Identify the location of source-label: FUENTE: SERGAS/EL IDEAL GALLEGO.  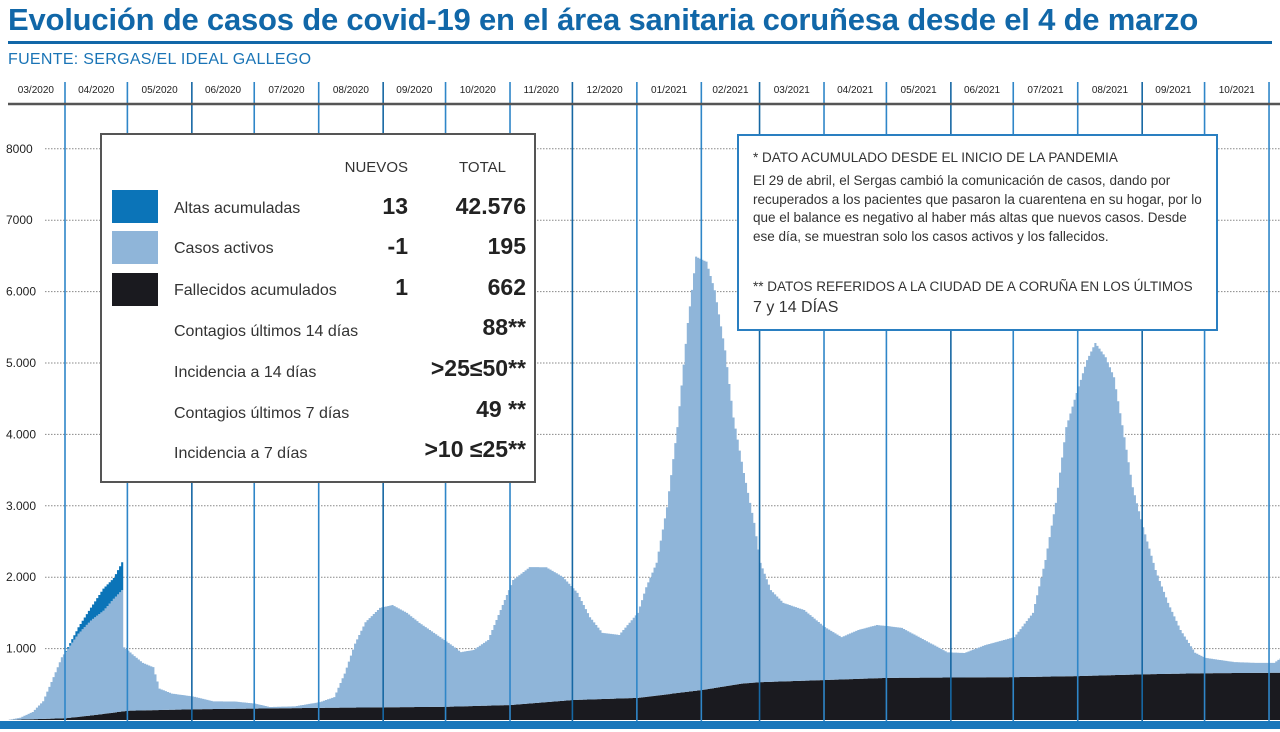
(160, 59).